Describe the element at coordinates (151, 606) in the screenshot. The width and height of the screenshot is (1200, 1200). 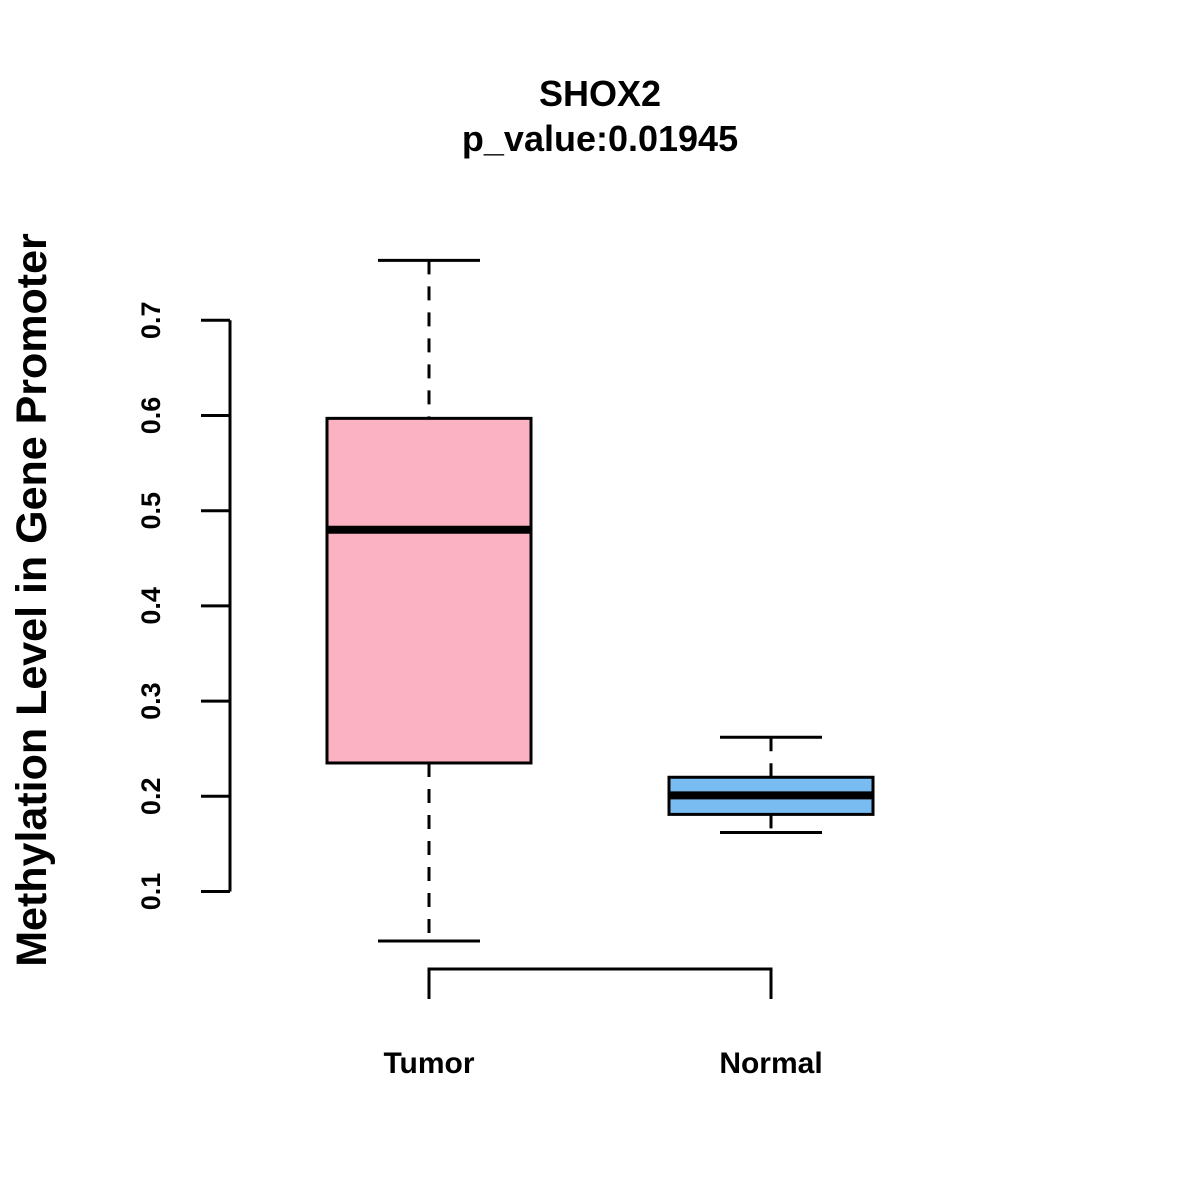
I see `y-tick-label: 0.4` at that location.